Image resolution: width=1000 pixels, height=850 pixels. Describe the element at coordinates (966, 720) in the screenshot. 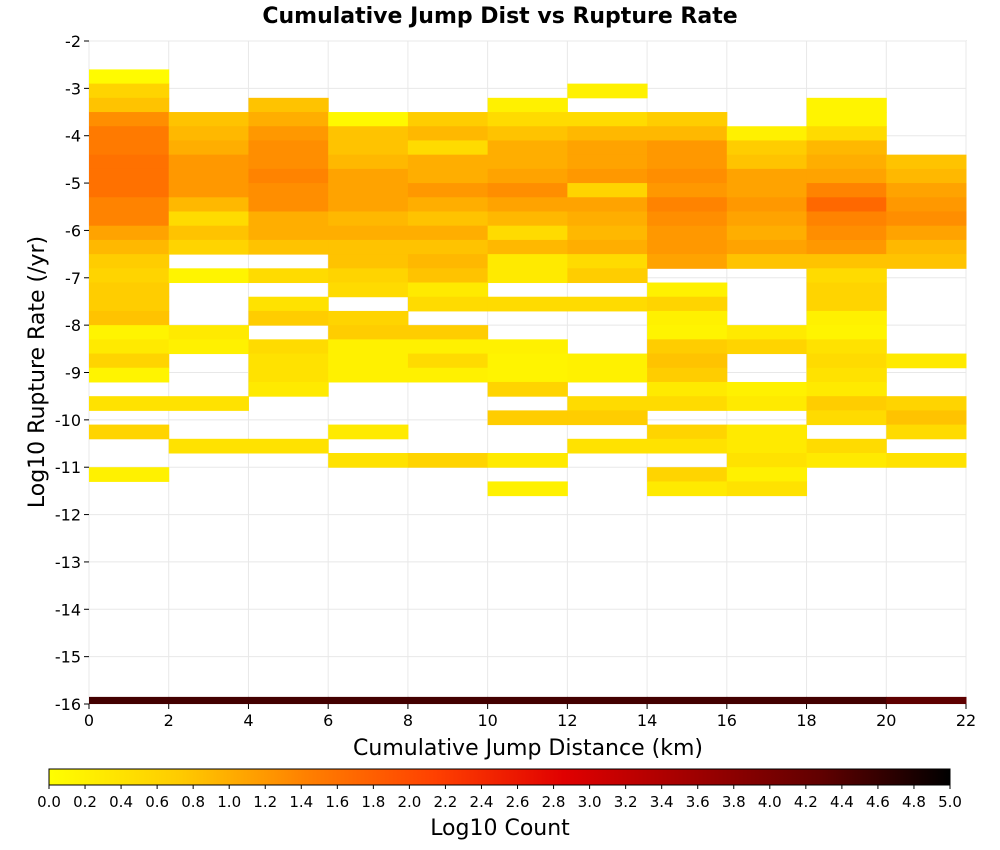

I see `x-tick-label: 22` at that location.